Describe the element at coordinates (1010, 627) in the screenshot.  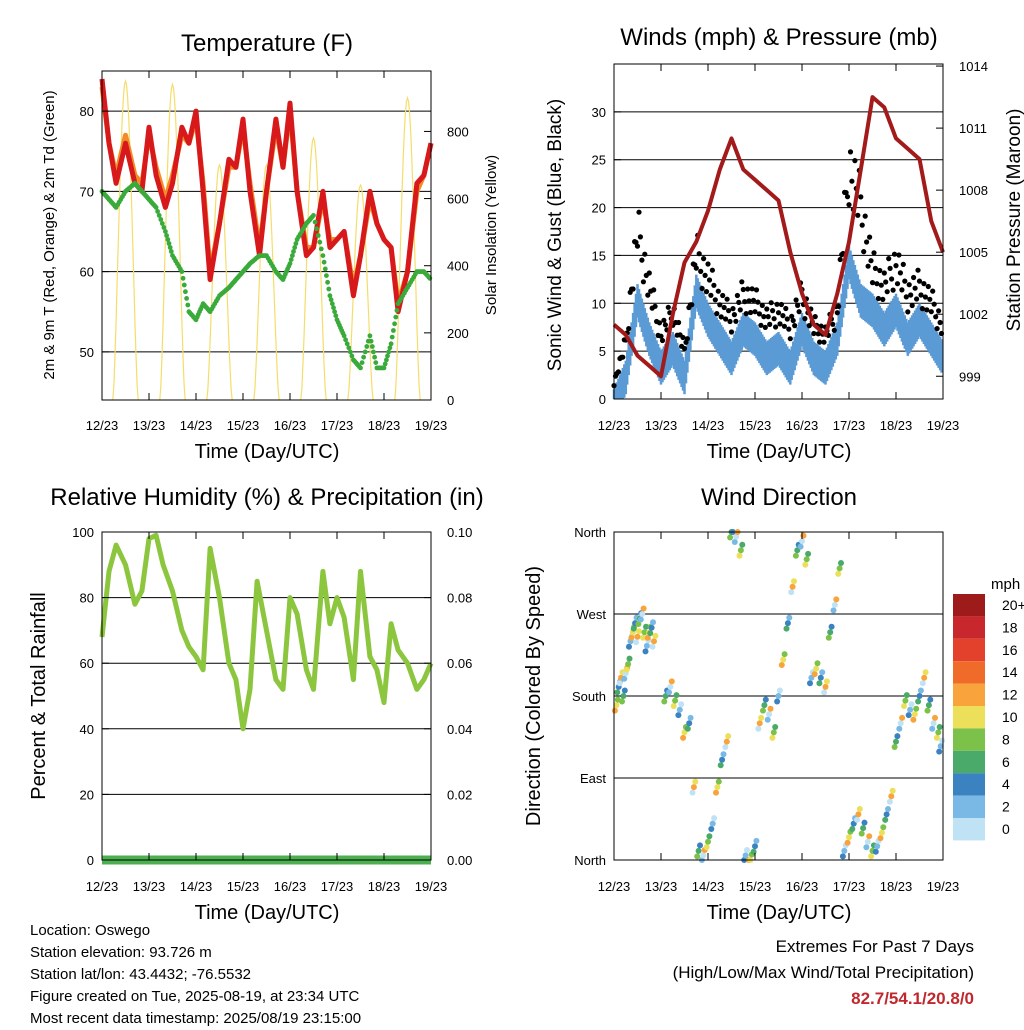
I see `colorbar-label: 18` at that location.